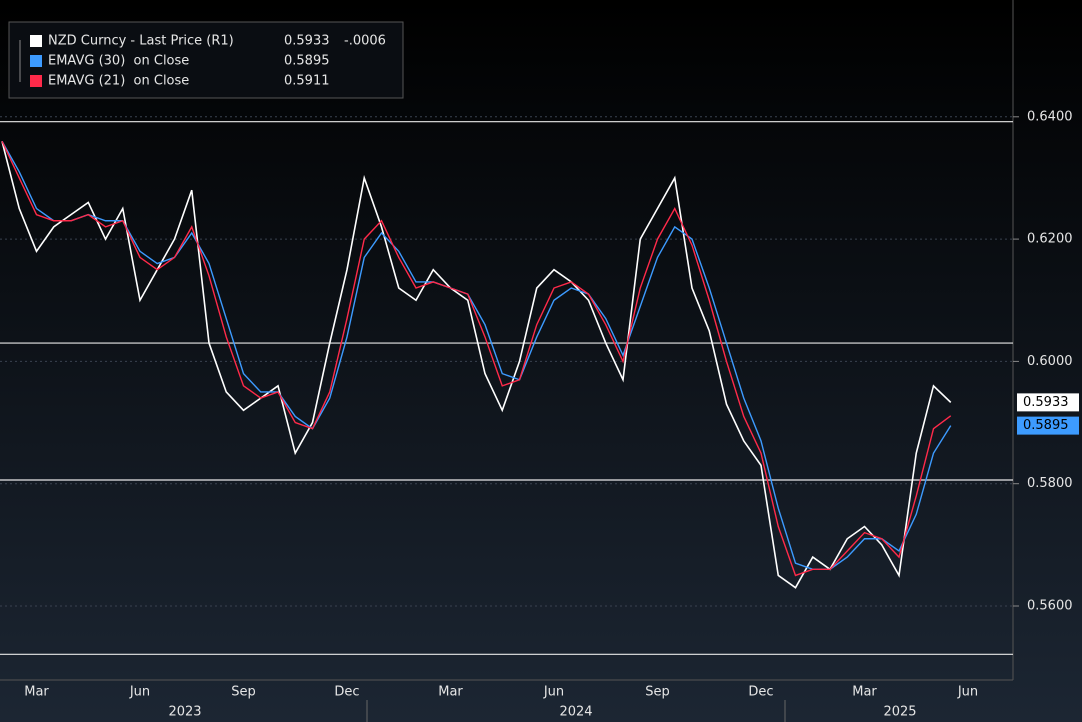  Describe the element at coordinates (184, 712) in the screenshot. I see `year-label: 2023` at that location.